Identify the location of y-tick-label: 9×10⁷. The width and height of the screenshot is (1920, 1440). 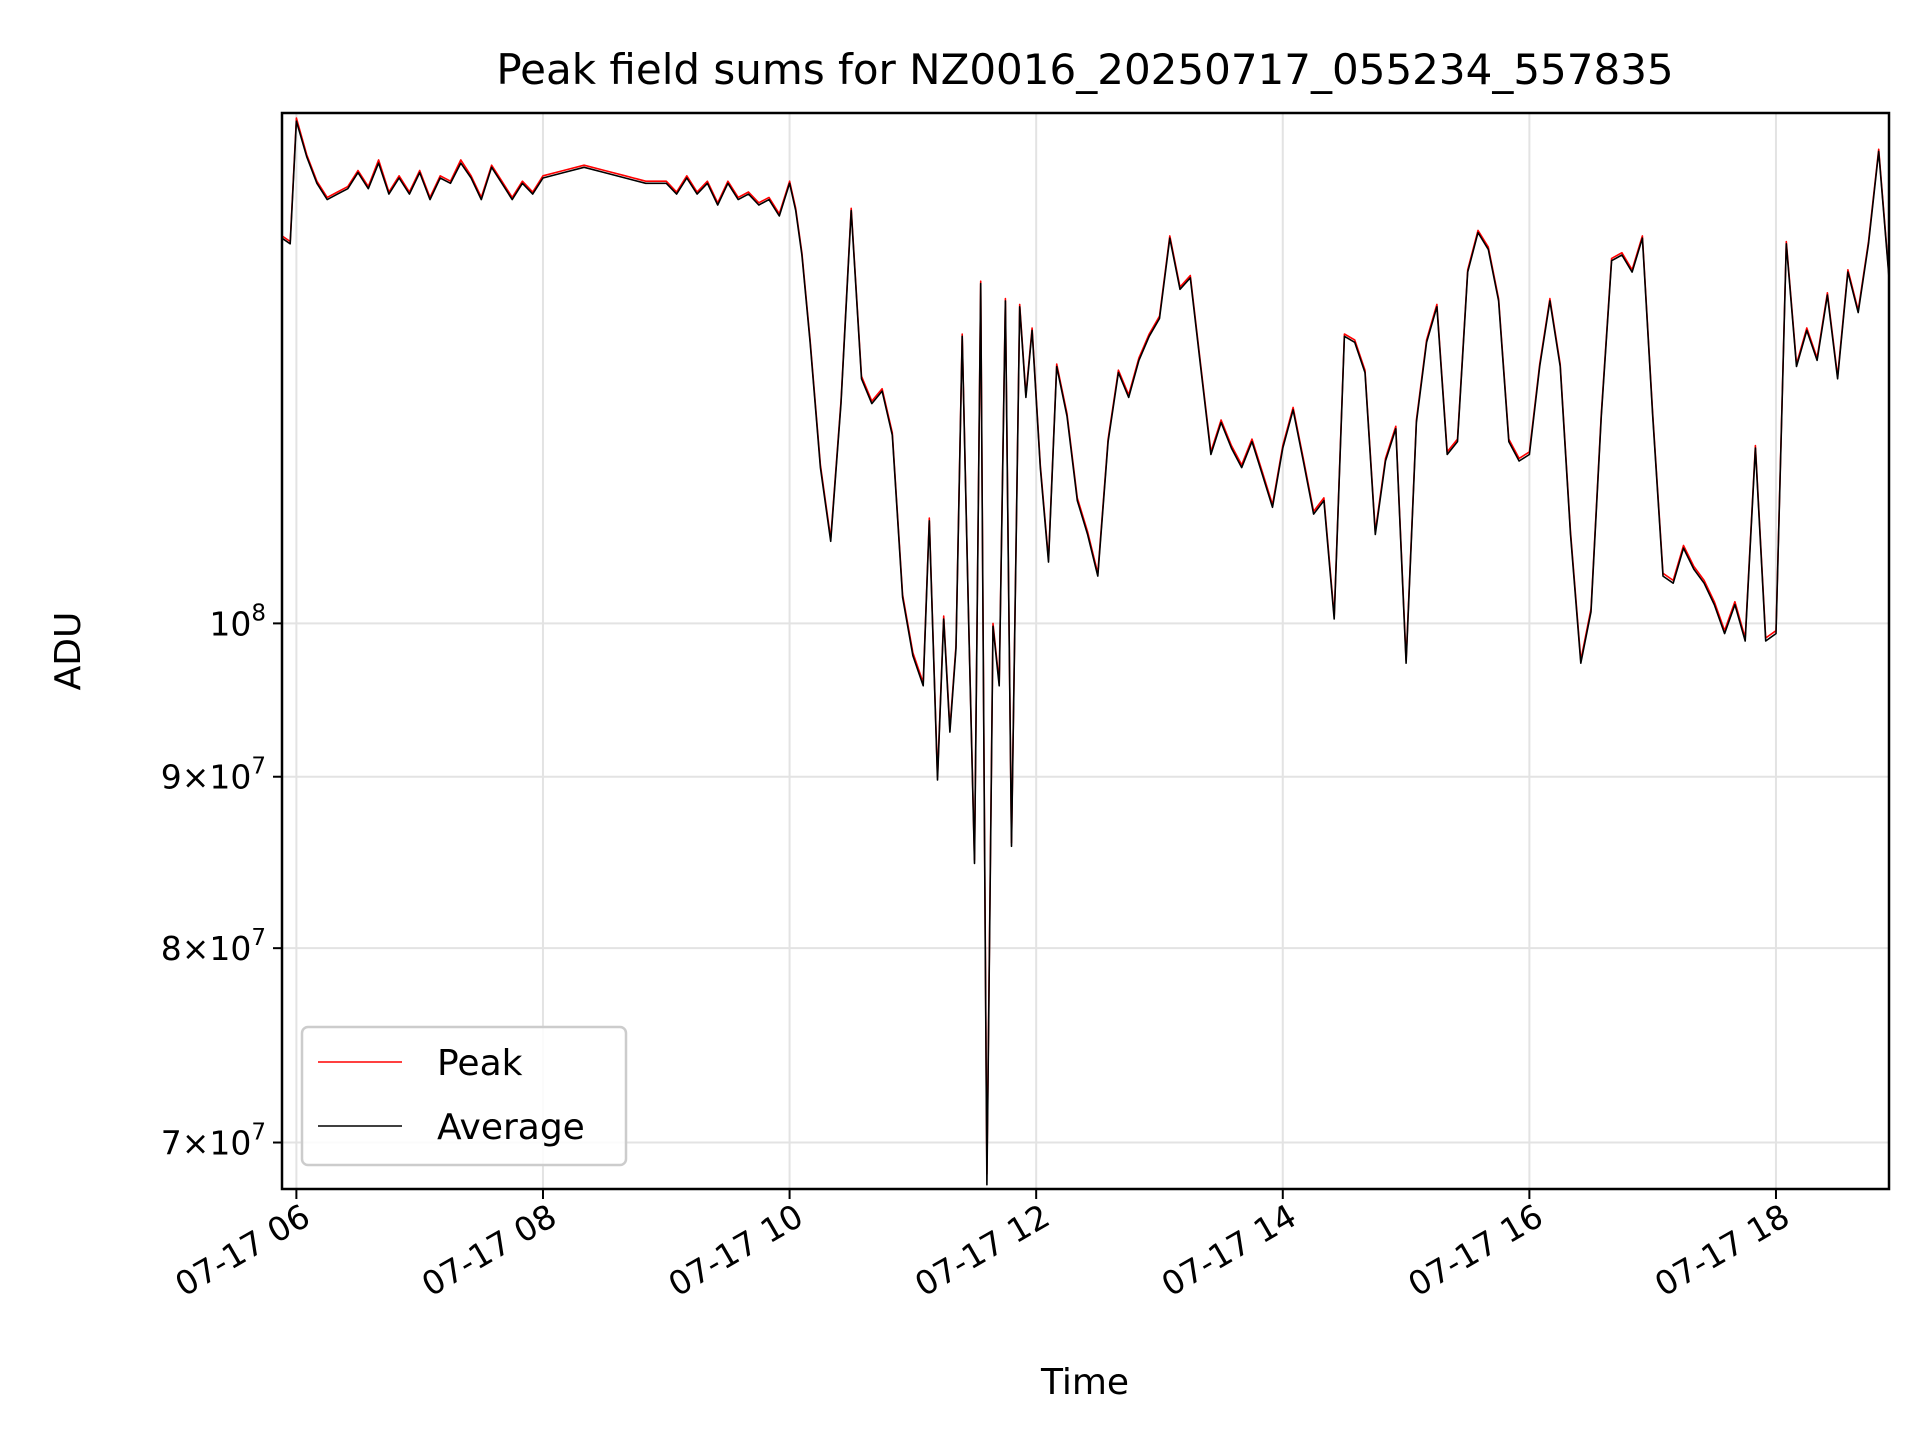
(213, 775).